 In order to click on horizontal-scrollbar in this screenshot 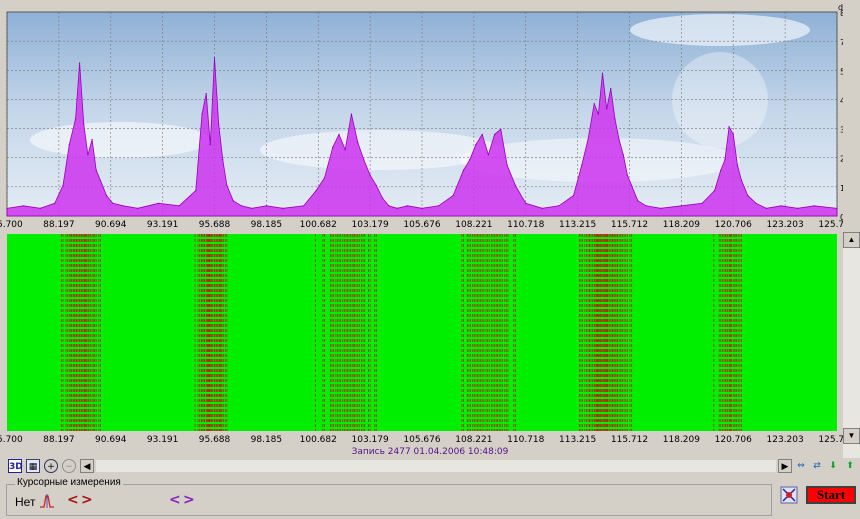, I will do `click(436, 466)`.